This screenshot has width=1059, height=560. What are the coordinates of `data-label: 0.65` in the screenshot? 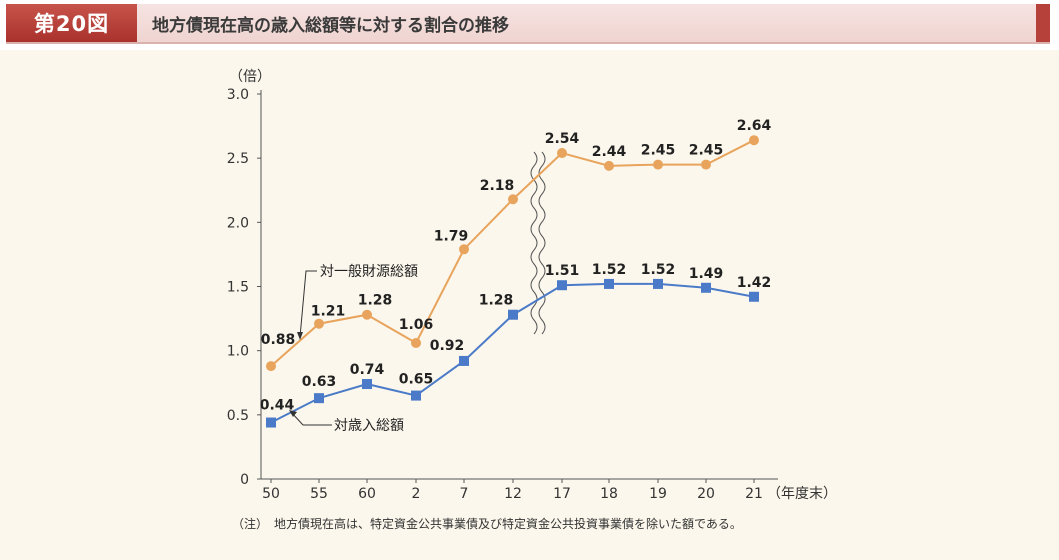 It's located at (416, 380).